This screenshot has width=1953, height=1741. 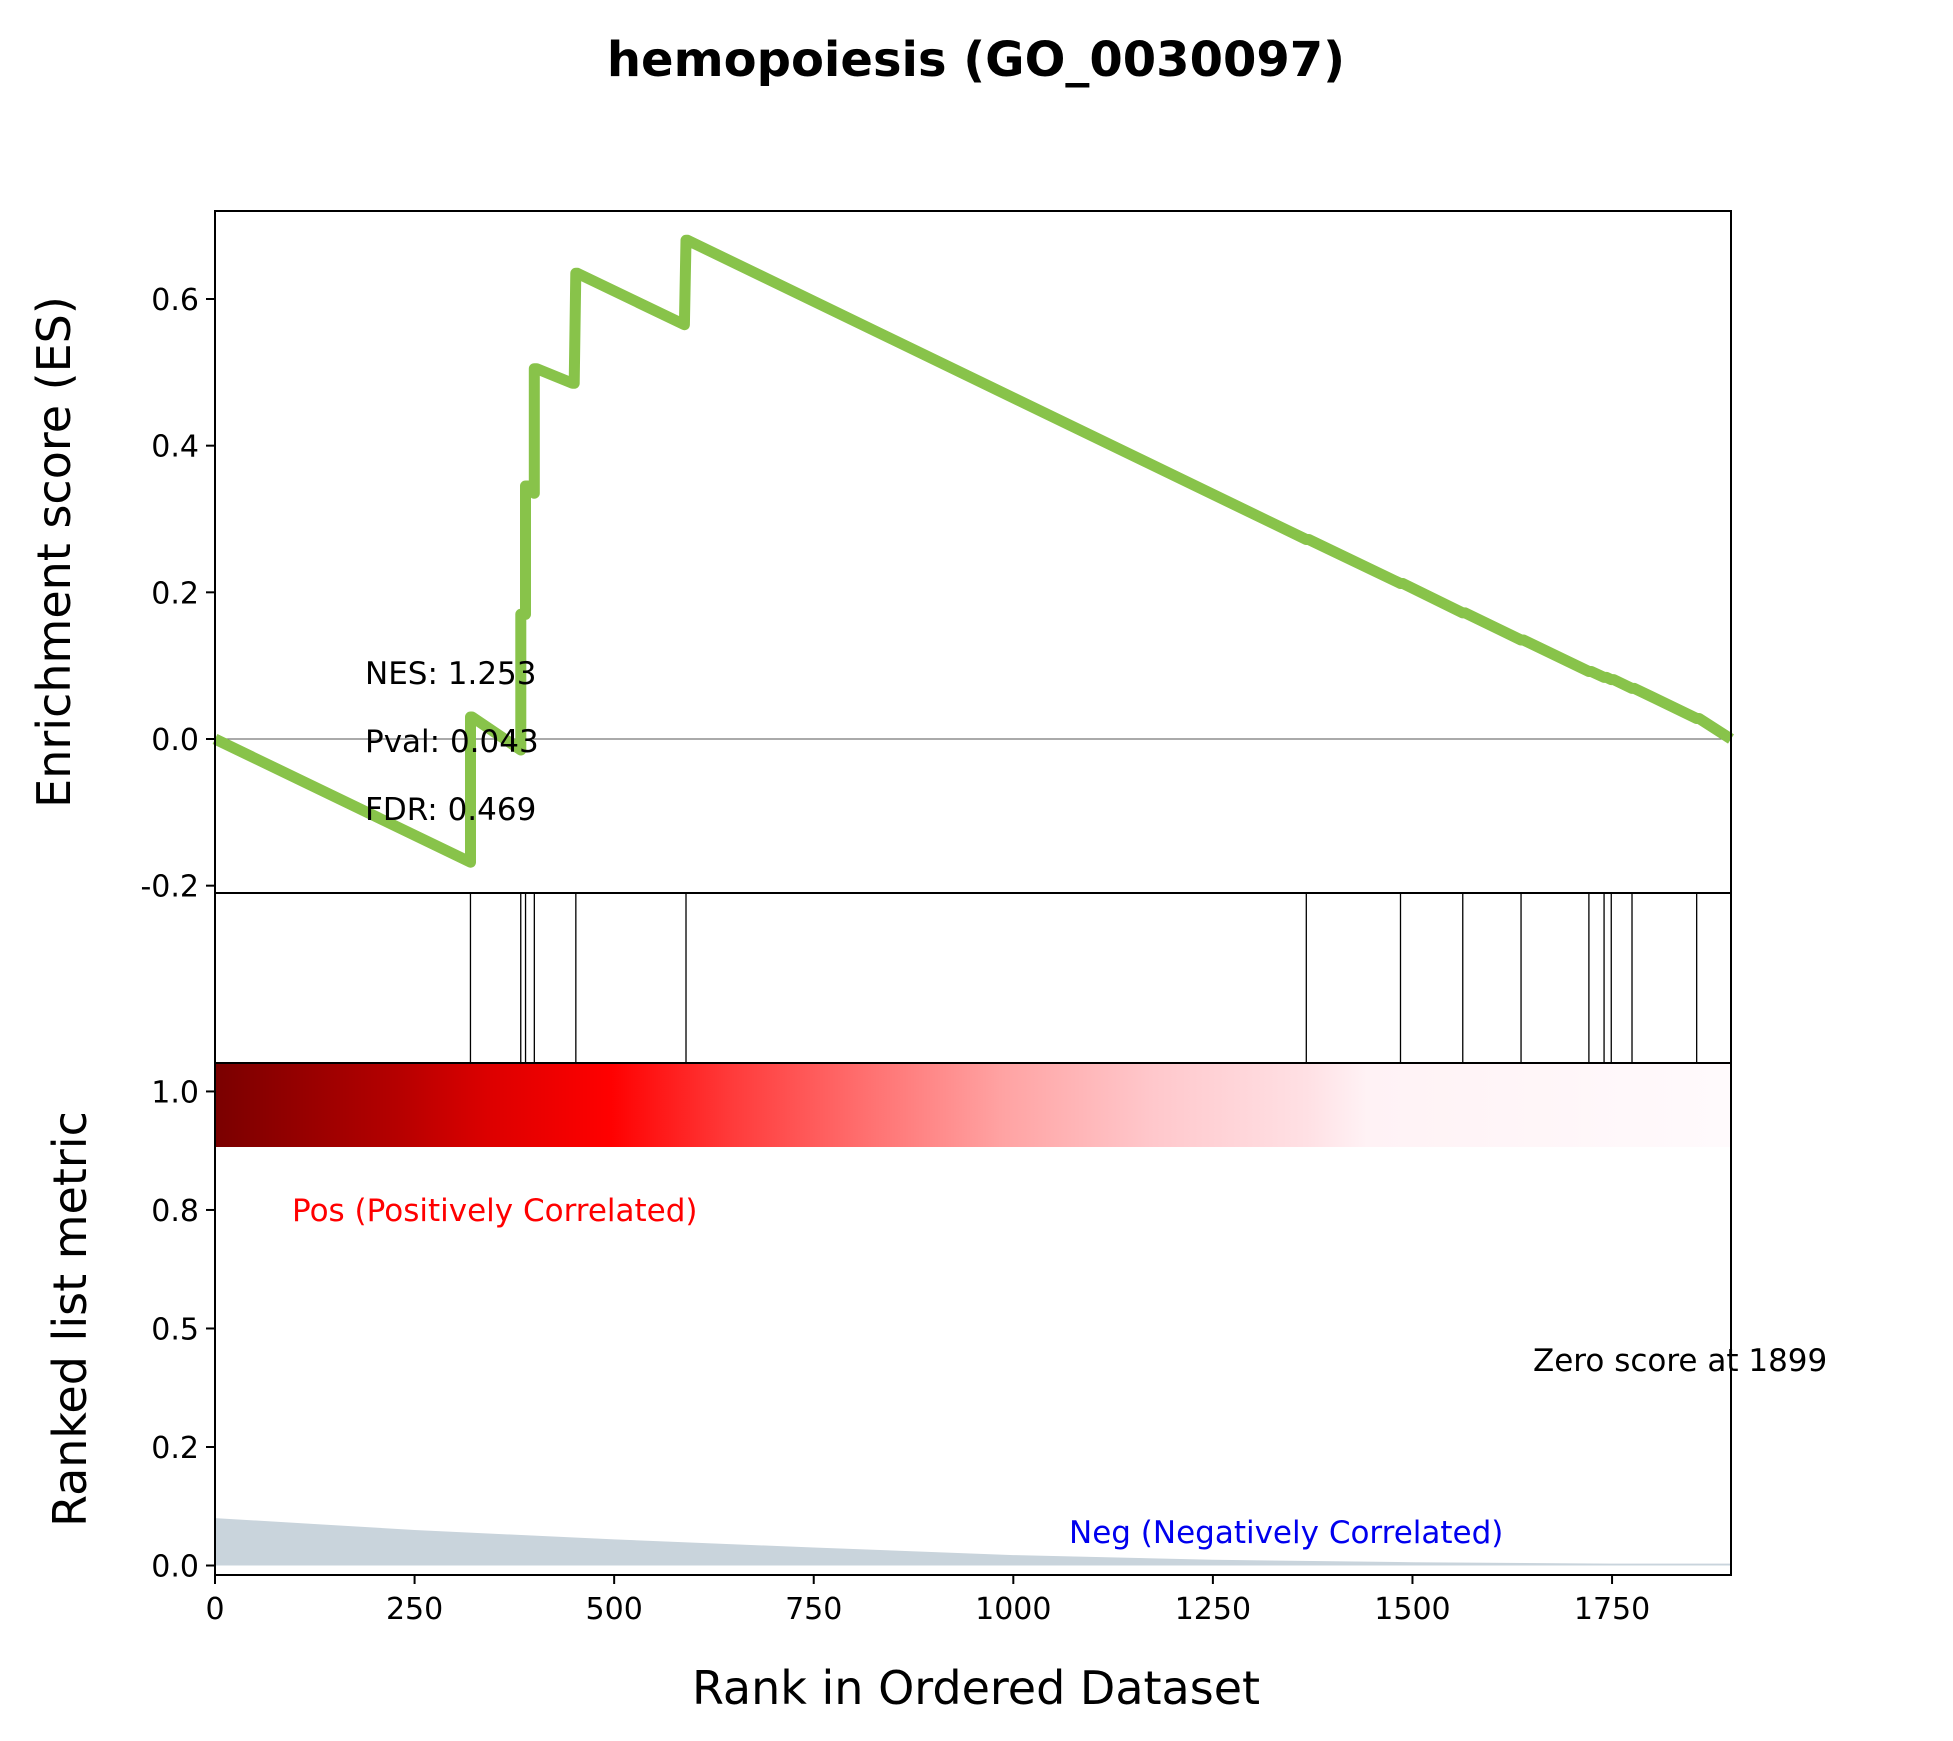 I want to click on x-tick-label: 1250, so click(x=1213, y=1609).